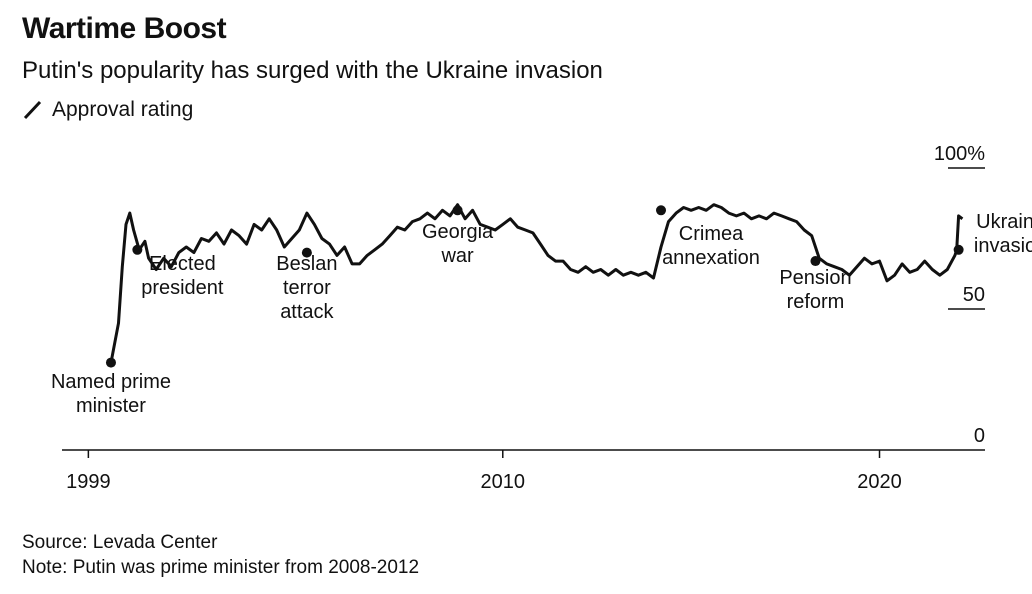  I want to click on annotation-label: Elected, so click(182, 264).